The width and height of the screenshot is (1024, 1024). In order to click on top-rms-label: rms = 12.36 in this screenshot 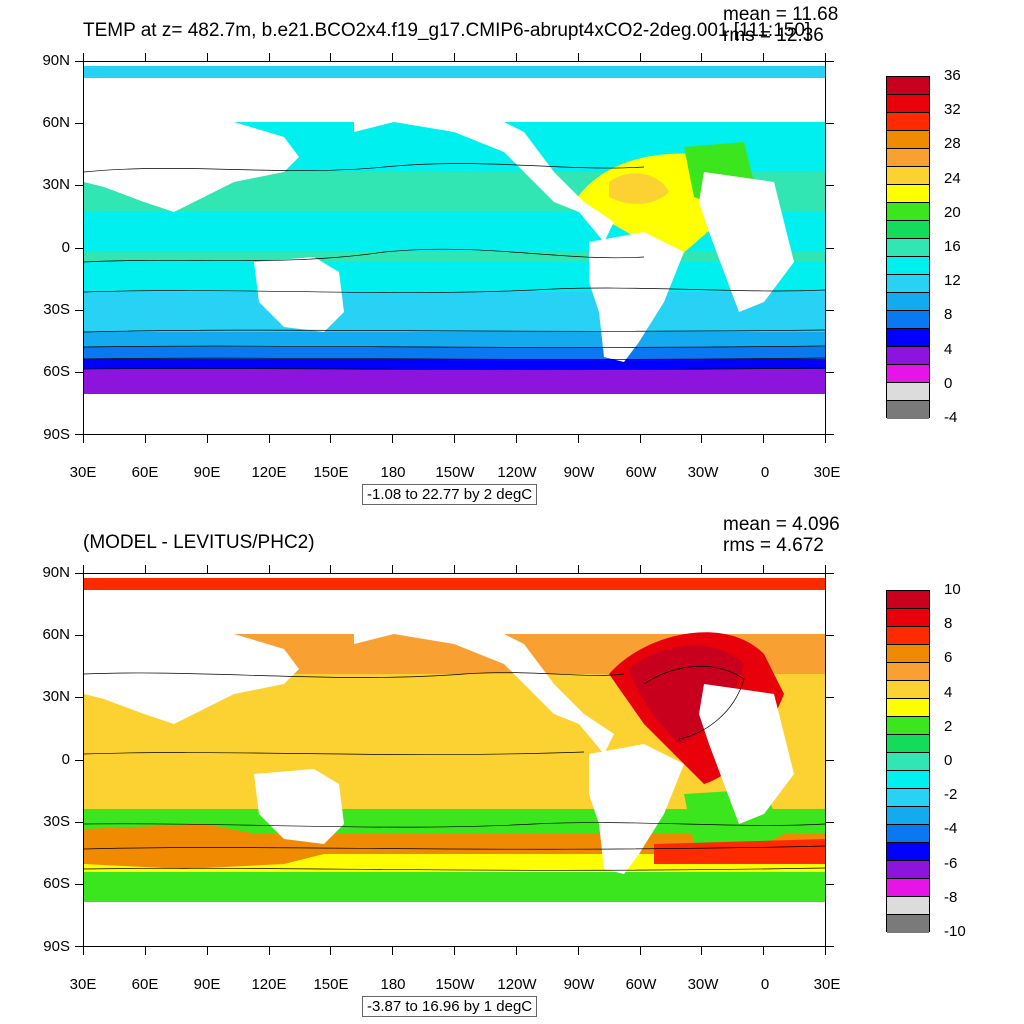, I will do `click(773, 35)`.